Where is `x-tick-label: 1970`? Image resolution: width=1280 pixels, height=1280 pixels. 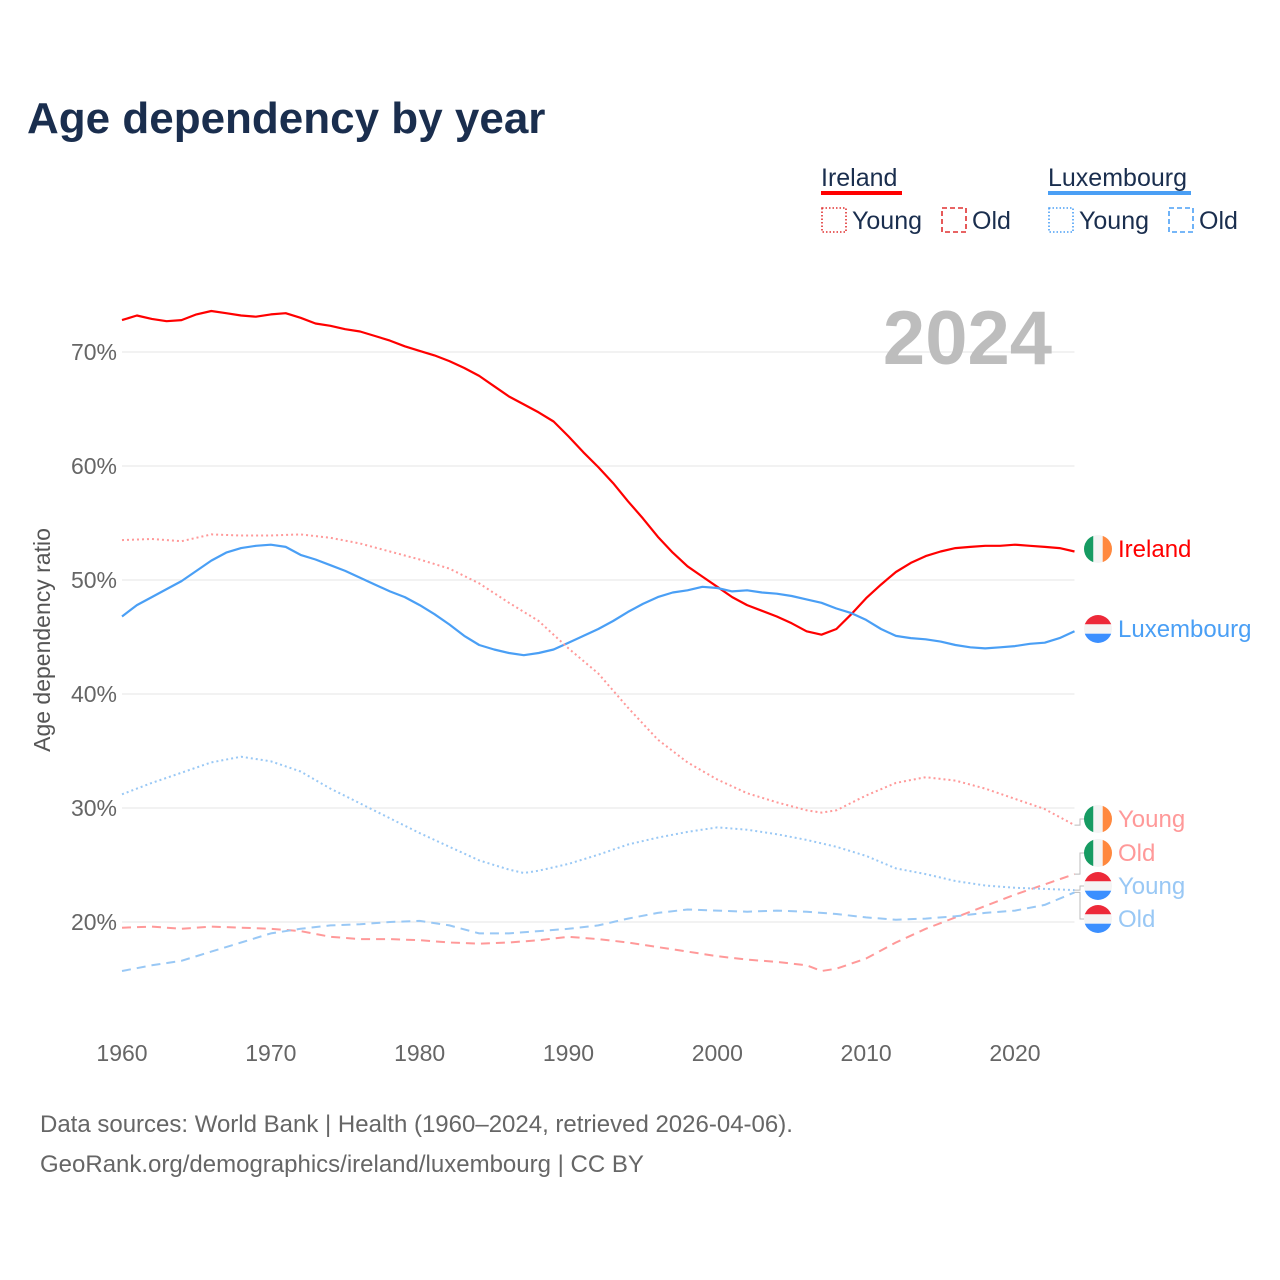
x-tick-label: 1970 is located at coordinates (270, 1053).